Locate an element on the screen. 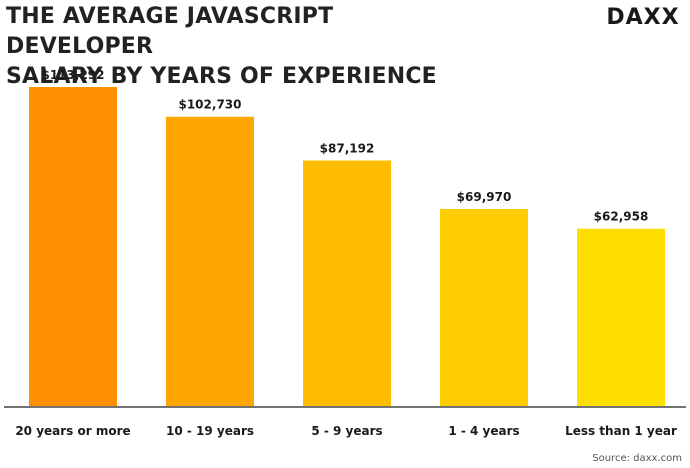  bar-value-label: $62,958 is located at coordinates (621, 217).